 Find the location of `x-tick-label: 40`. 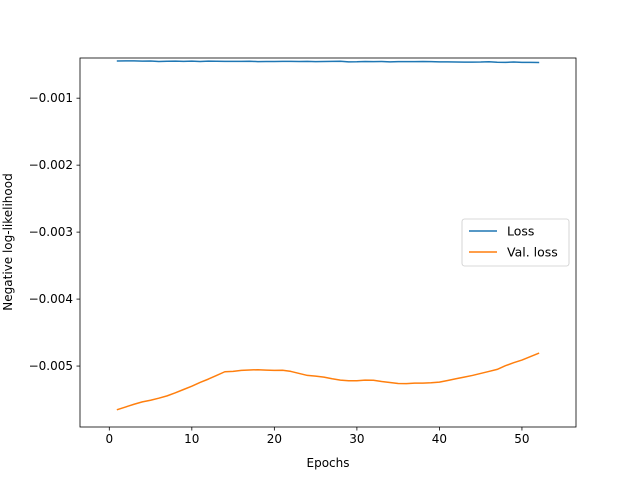

x-tick-label: 40 is located at coordinates (439, 439).